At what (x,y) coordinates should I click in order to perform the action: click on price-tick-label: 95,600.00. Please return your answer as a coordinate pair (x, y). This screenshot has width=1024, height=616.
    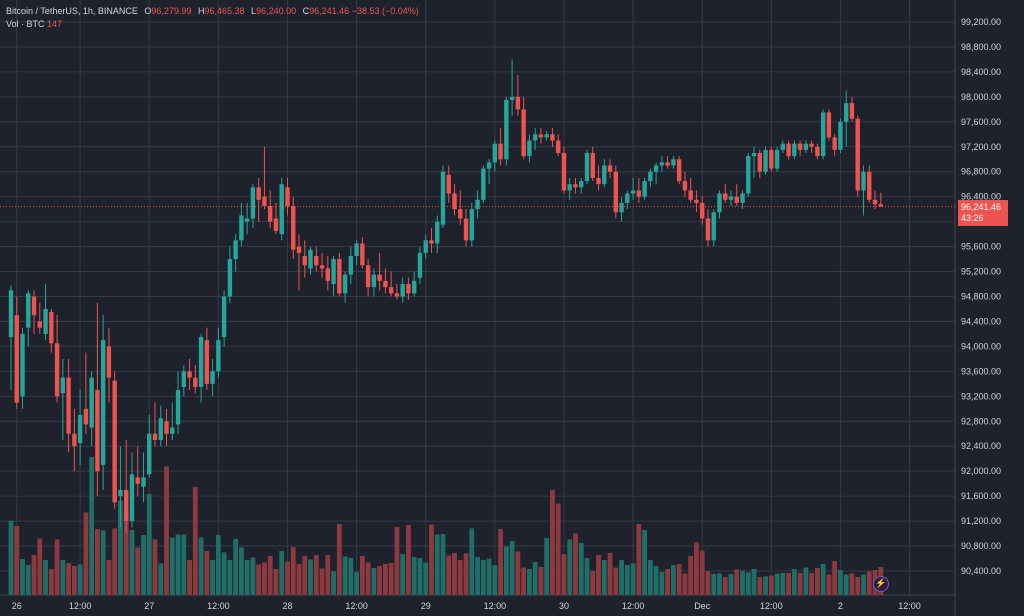
    Looking at the image, I should click on (981, 247).